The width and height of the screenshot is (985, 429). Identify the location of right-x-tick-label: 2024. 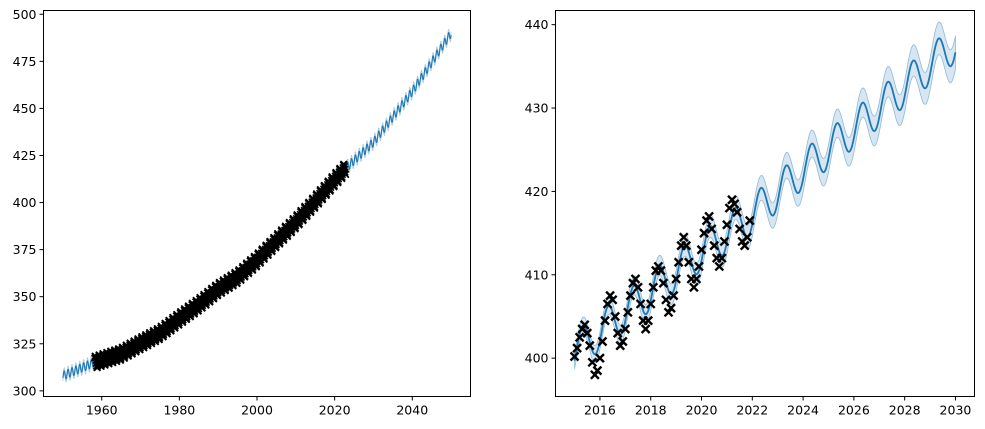
(803, 410).